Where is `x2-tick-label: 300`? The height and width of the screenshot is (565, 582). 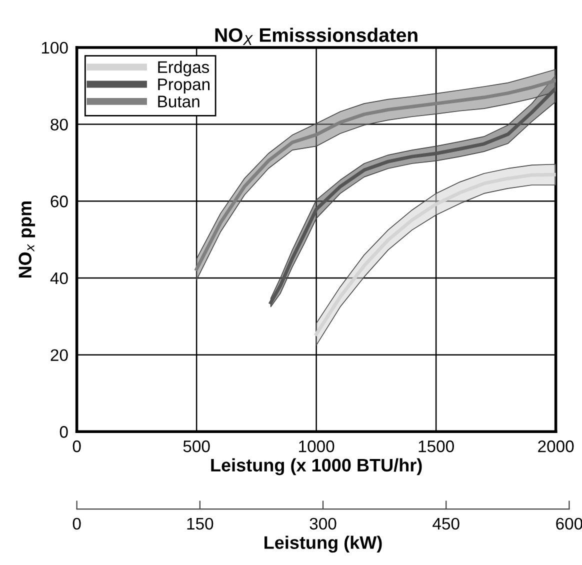 x2-tick-label: 300 is located at coordinates (323, 524).